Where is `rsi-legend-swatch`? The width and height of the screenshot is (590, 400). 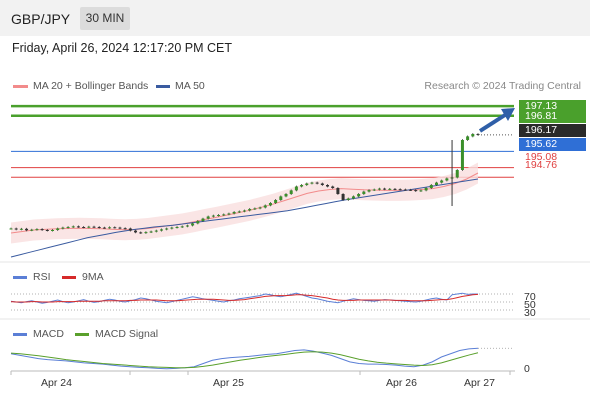 rsi-legend-swatch is located at coordinates (20, 277).